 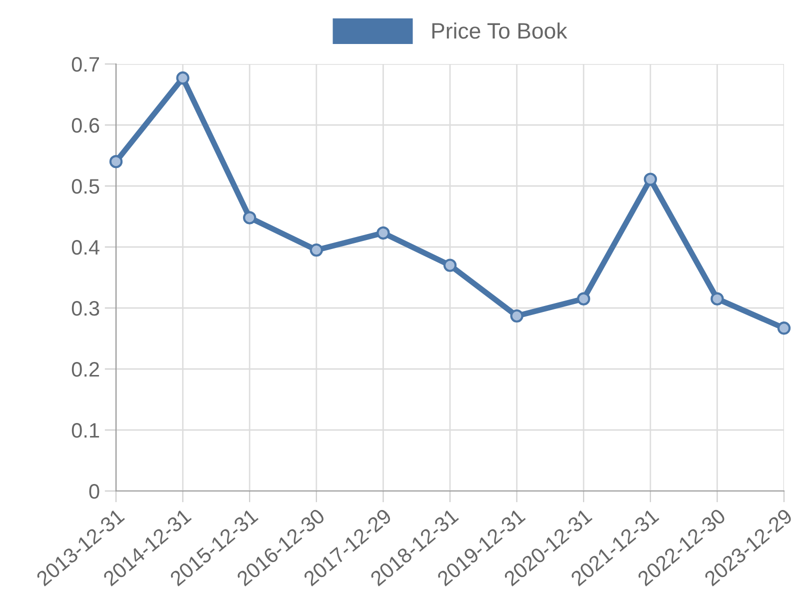 What do you see at coordinates (86, 125) in the screenshot?
I see `y-tick-label: 0.6` at bounding box center [86, 125].